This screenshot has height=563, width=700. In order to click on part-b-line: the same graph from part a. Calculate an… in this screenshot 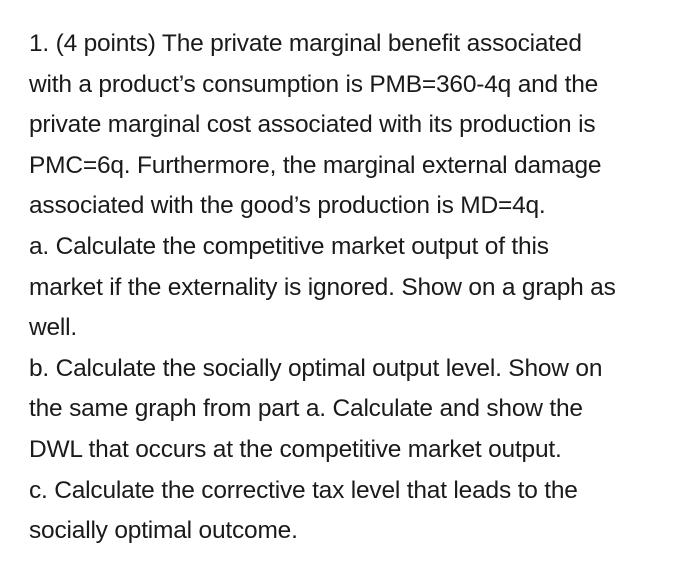, I will do `click(306, 409)`.